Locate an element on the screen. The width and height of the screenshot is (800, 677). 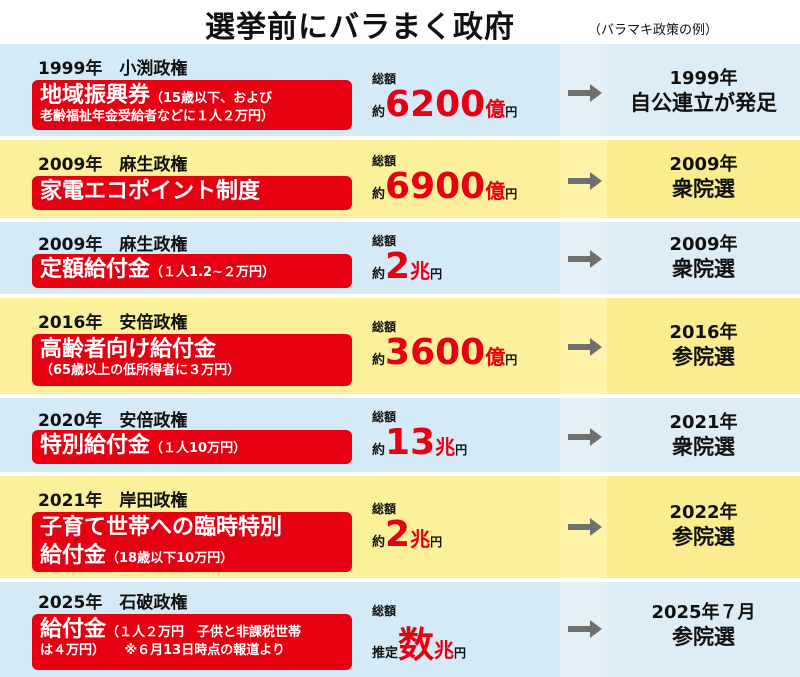
policy-note: （65歳以上の低所得者に３万円） is located at coordinates (140, 370).